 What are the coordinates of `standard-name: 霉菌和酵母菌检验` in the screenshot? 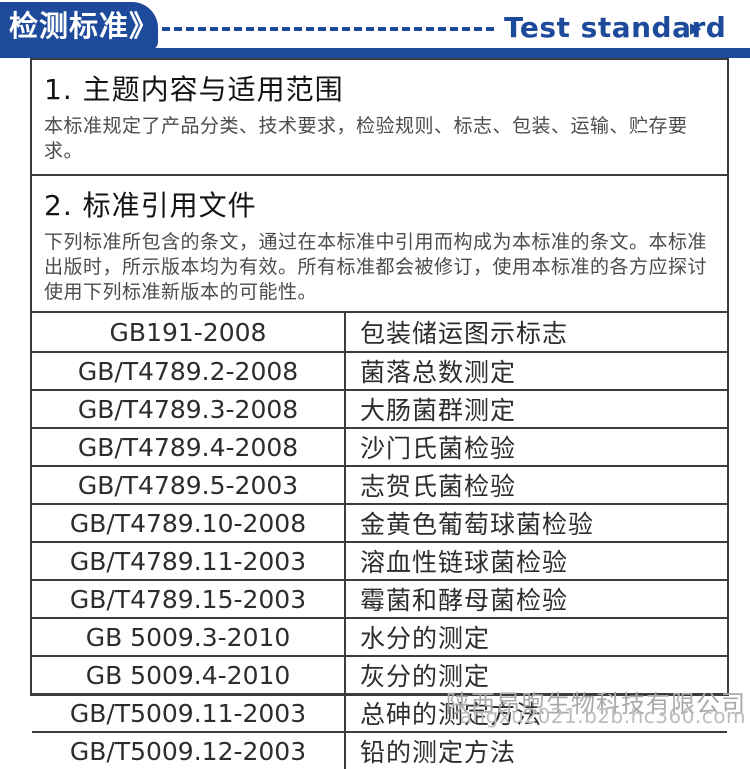 It's located at (536, 598).